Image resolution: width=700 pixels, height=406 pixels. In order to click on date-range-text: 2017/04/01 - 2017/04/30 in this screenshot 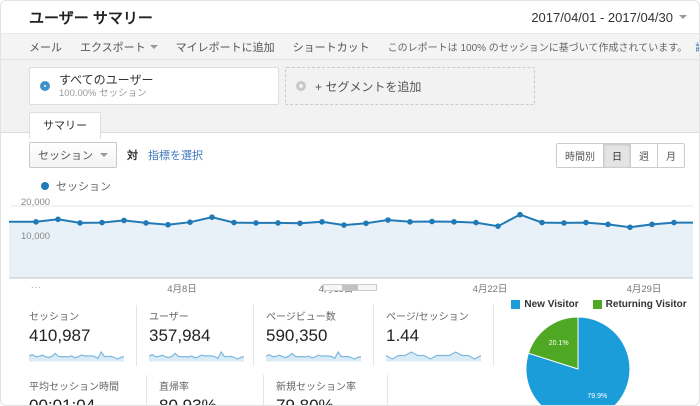, I will do `click(602, 17)`.